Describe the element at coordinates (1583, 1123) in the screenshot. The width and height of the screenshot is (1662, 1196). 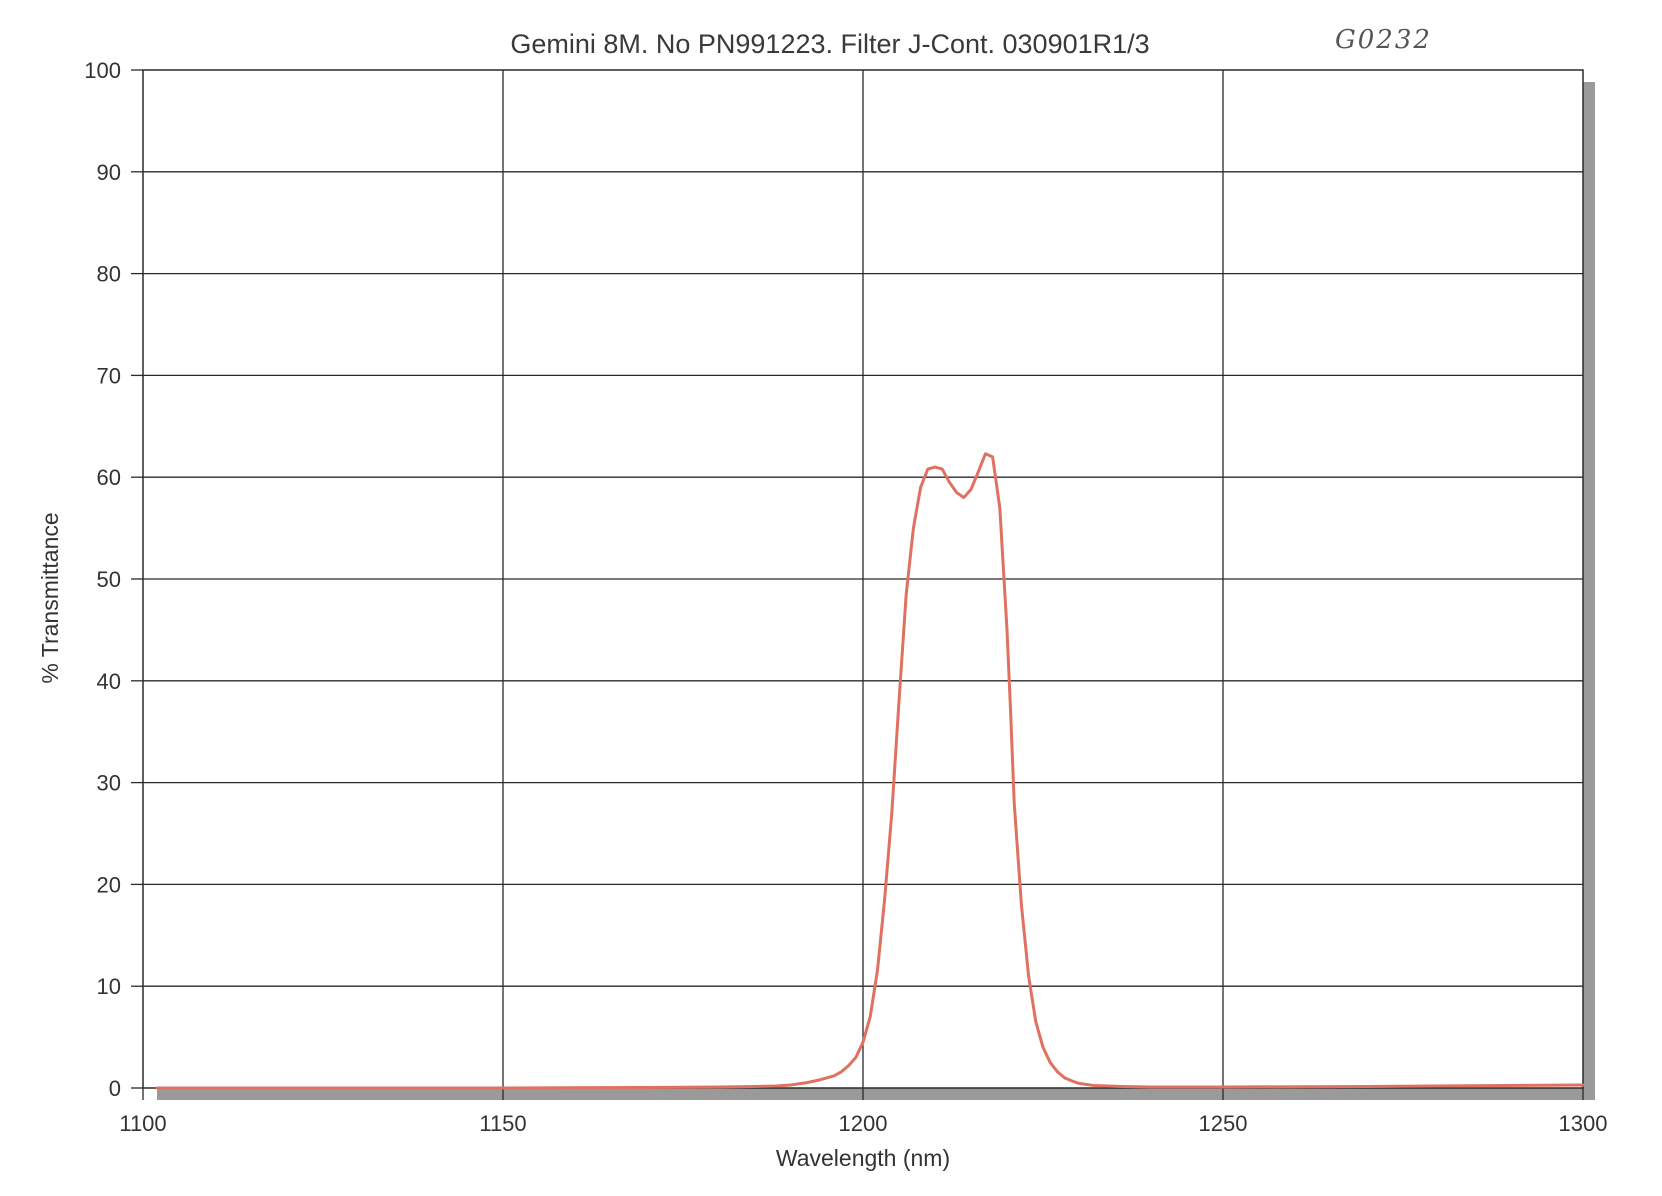
I see `x-tick-label: 1300` at that location.